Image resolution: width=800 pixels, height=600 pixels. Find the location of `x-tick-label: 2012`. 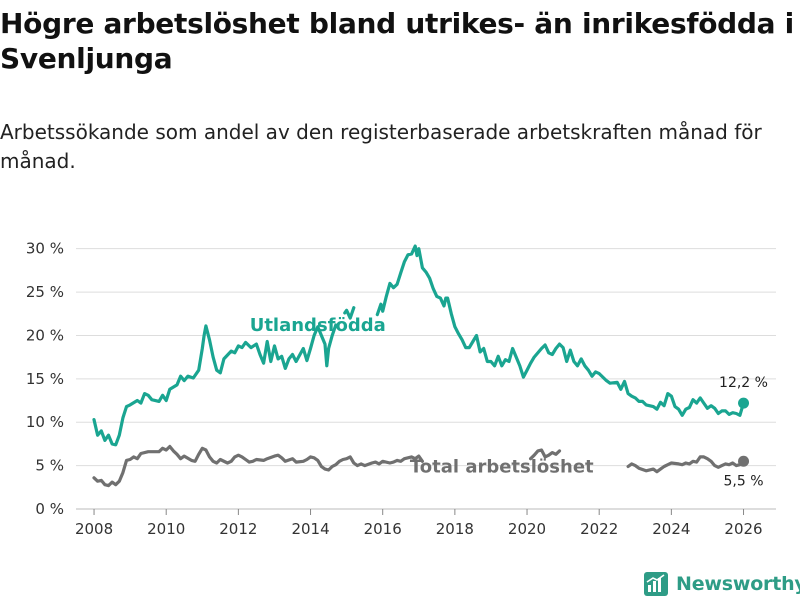

x-tick-label: 2012 is located at coordinates (238, 529).